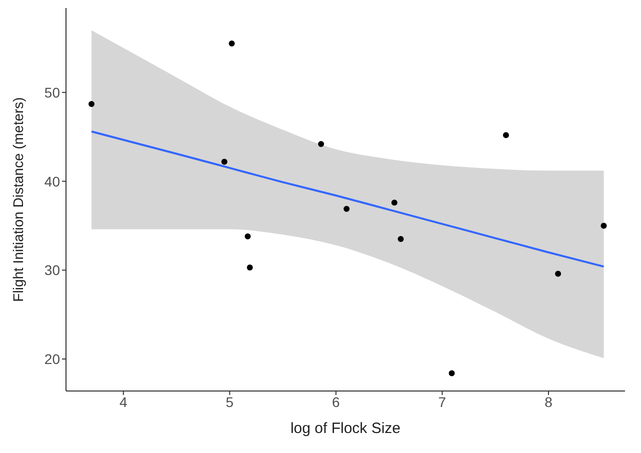 Image resolution: width=641 pixels, height=453 pixels. I want to click on x-tick-label: 8, so click(548, 402).